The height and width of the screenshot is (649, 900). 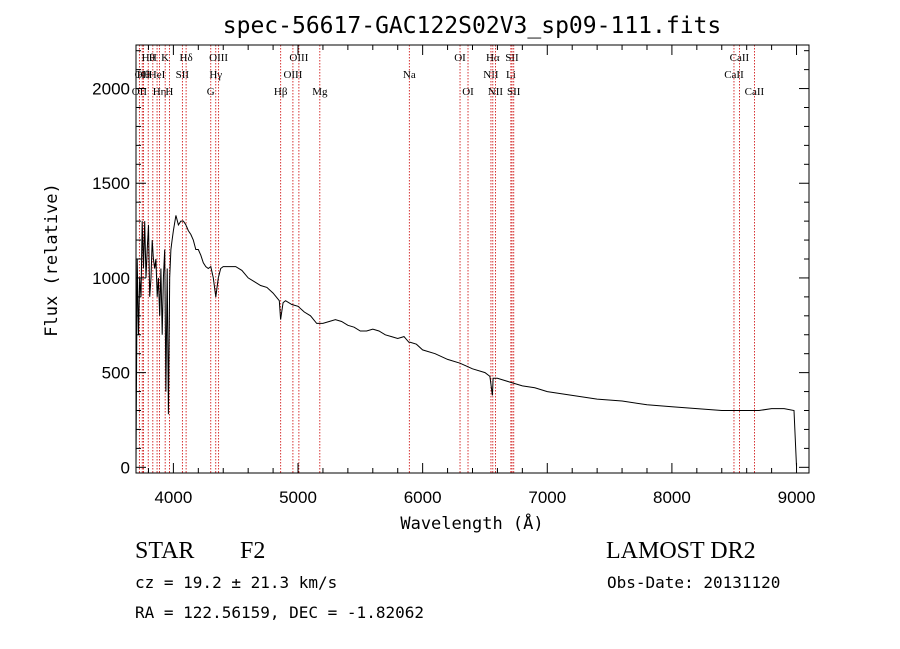 I want to click on x-axis-label: Wavelength (Å), so click(x=471, y=523).